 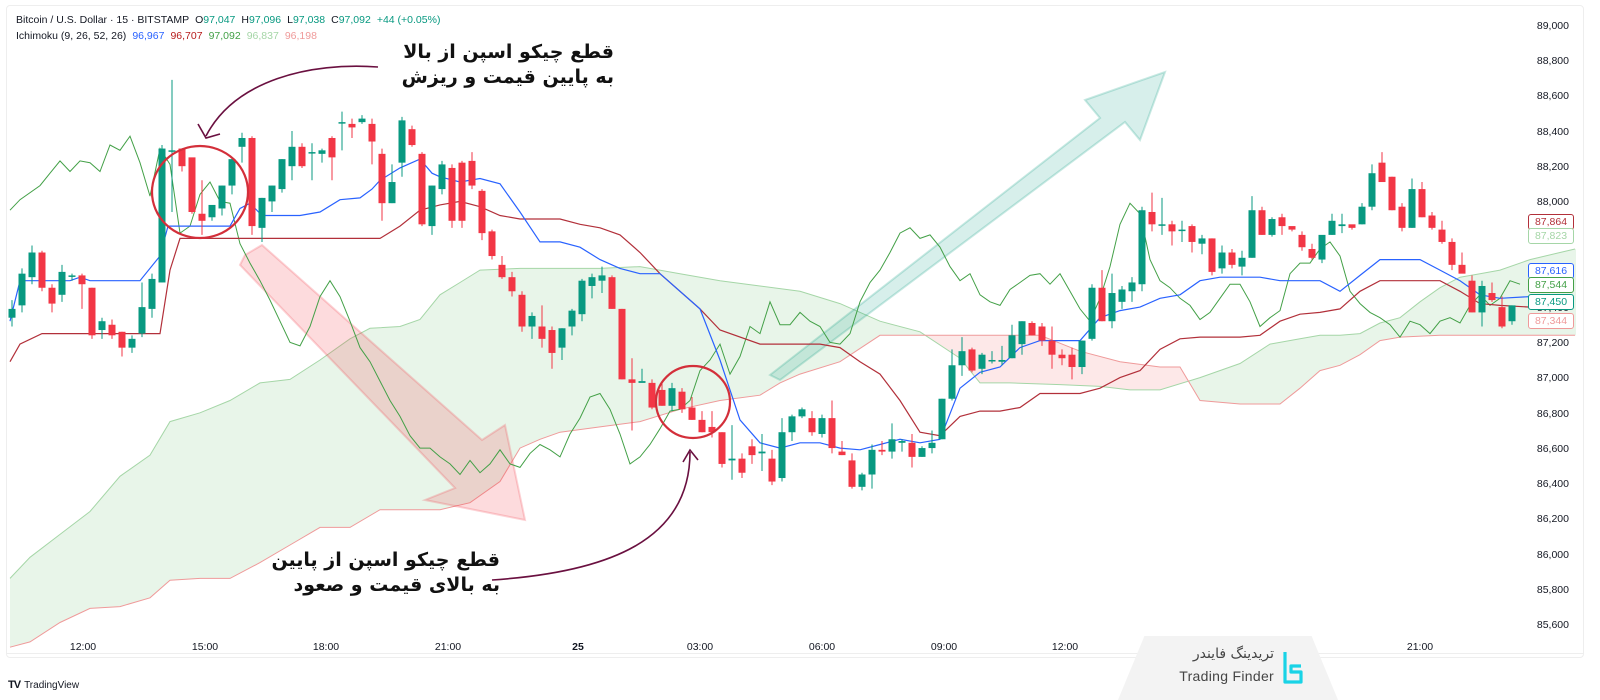 What do you see at coordinates (396, 585) in the screenshot?
I see `annotation-bottom-line2: به بالای قیمت و صعود` at bounding box center [396, 585].